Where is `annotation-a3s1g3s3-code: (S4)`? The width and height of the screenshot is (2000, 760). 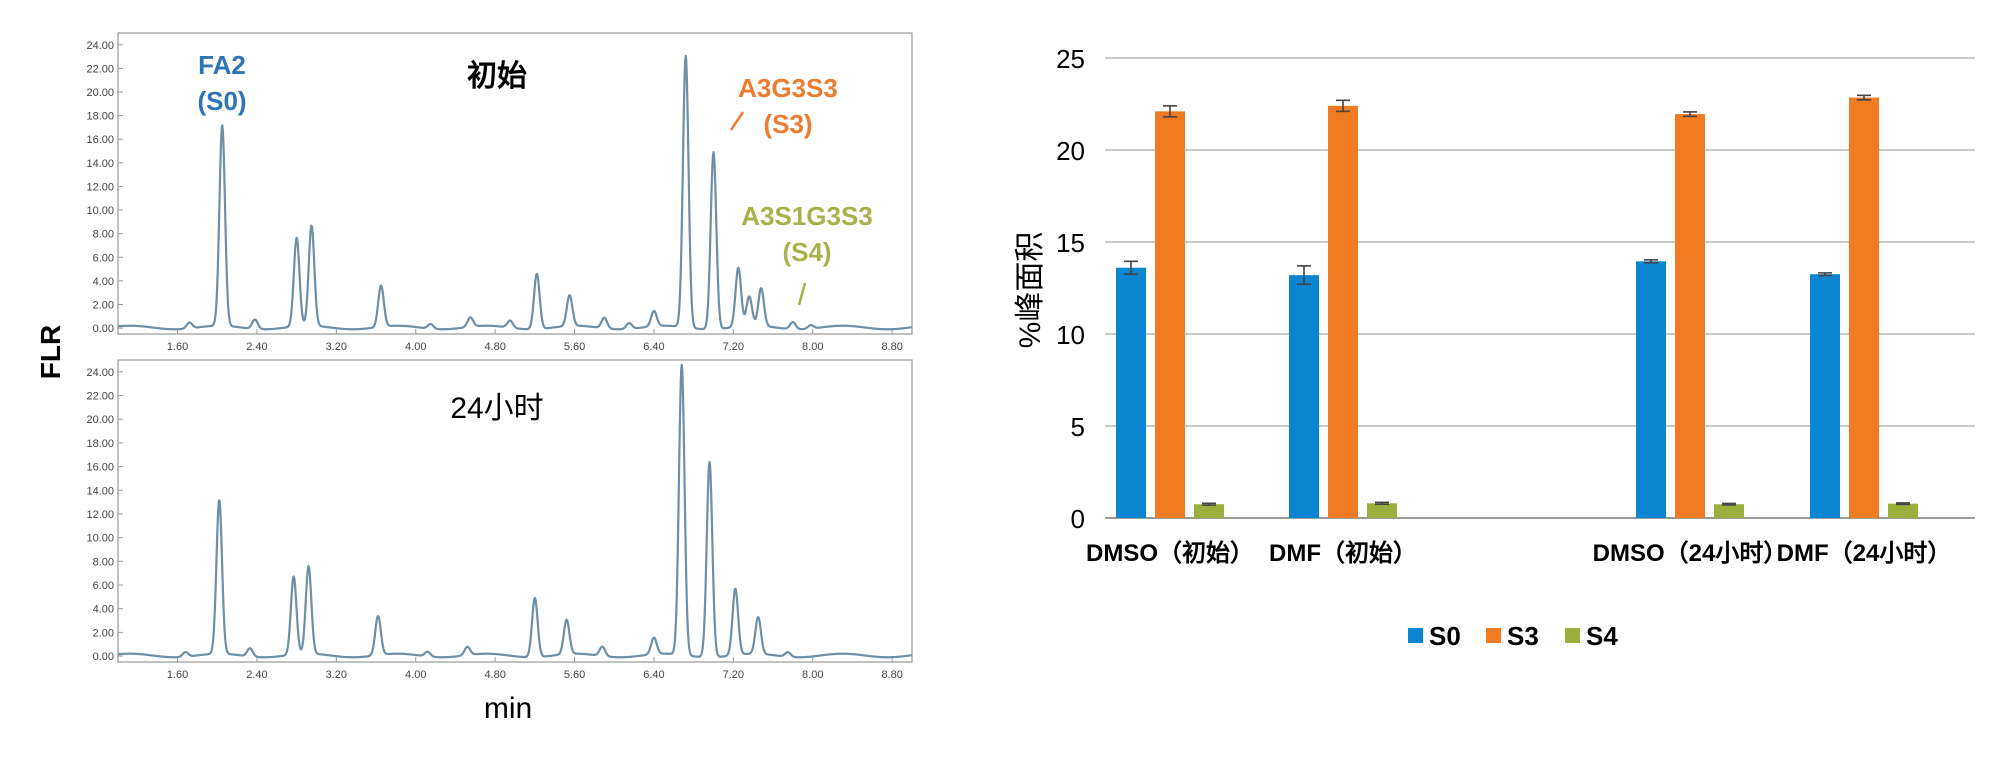
annotation-a3s1g3s3-code: (S4) is located at coordinates (806, 252).